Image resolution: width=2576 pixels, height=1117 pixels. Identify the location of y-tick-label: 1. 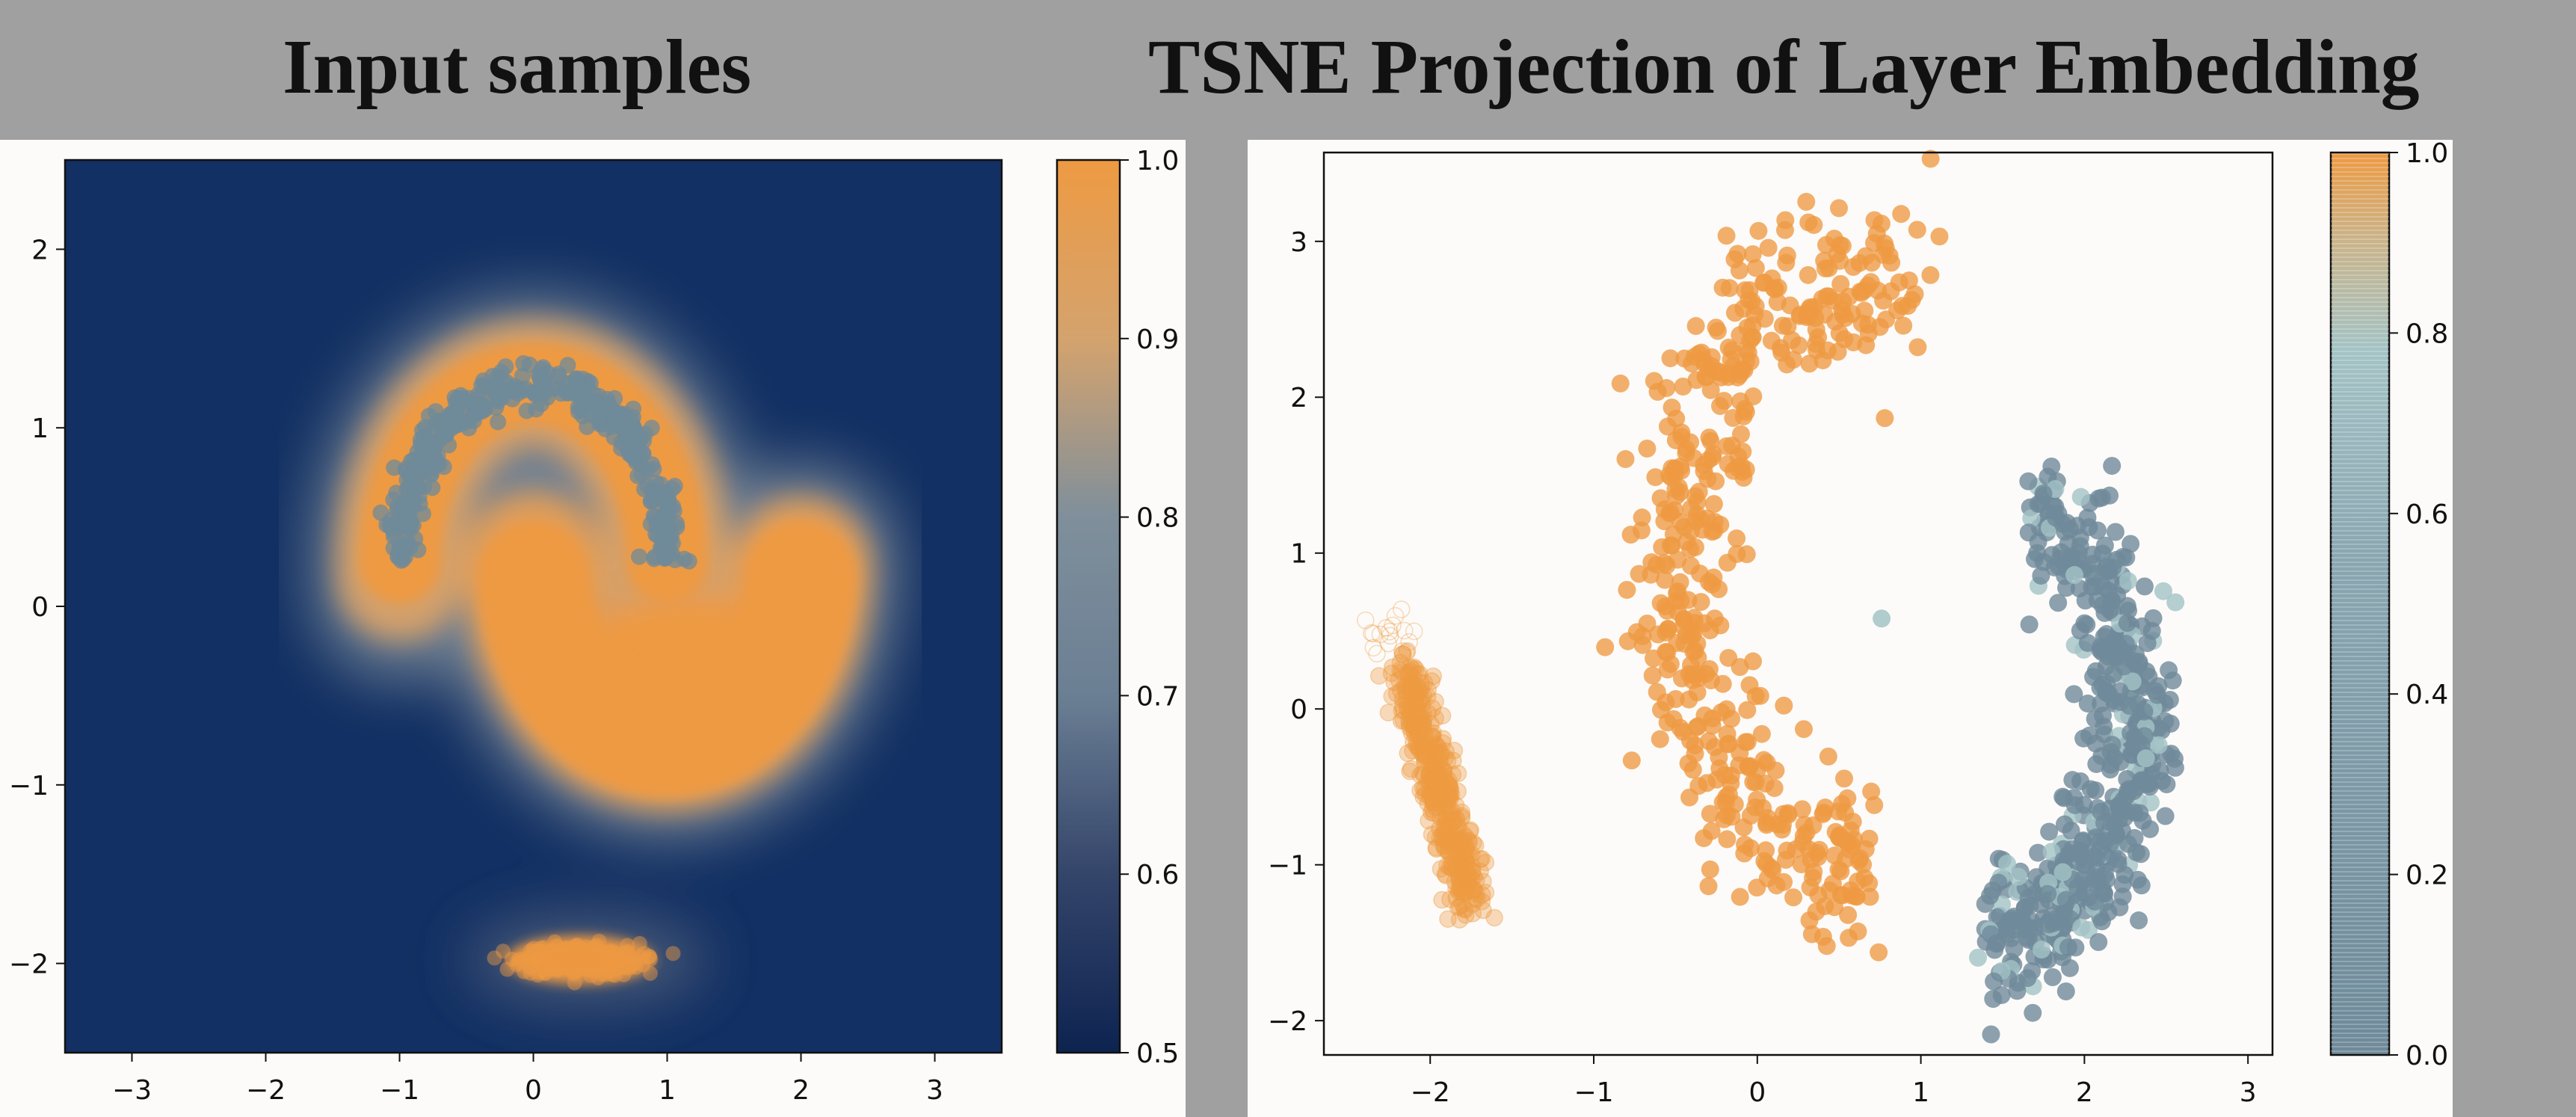
(40, 428).